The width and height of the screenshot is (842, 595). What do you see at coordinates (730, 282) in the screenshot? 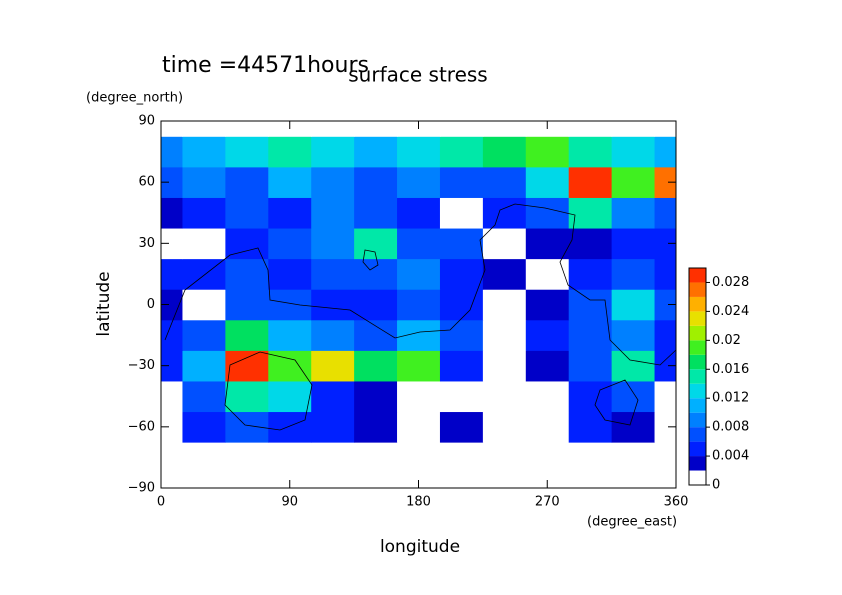
I see `colorbar-tick-label: 0.028` at bounding box center [730, 282].